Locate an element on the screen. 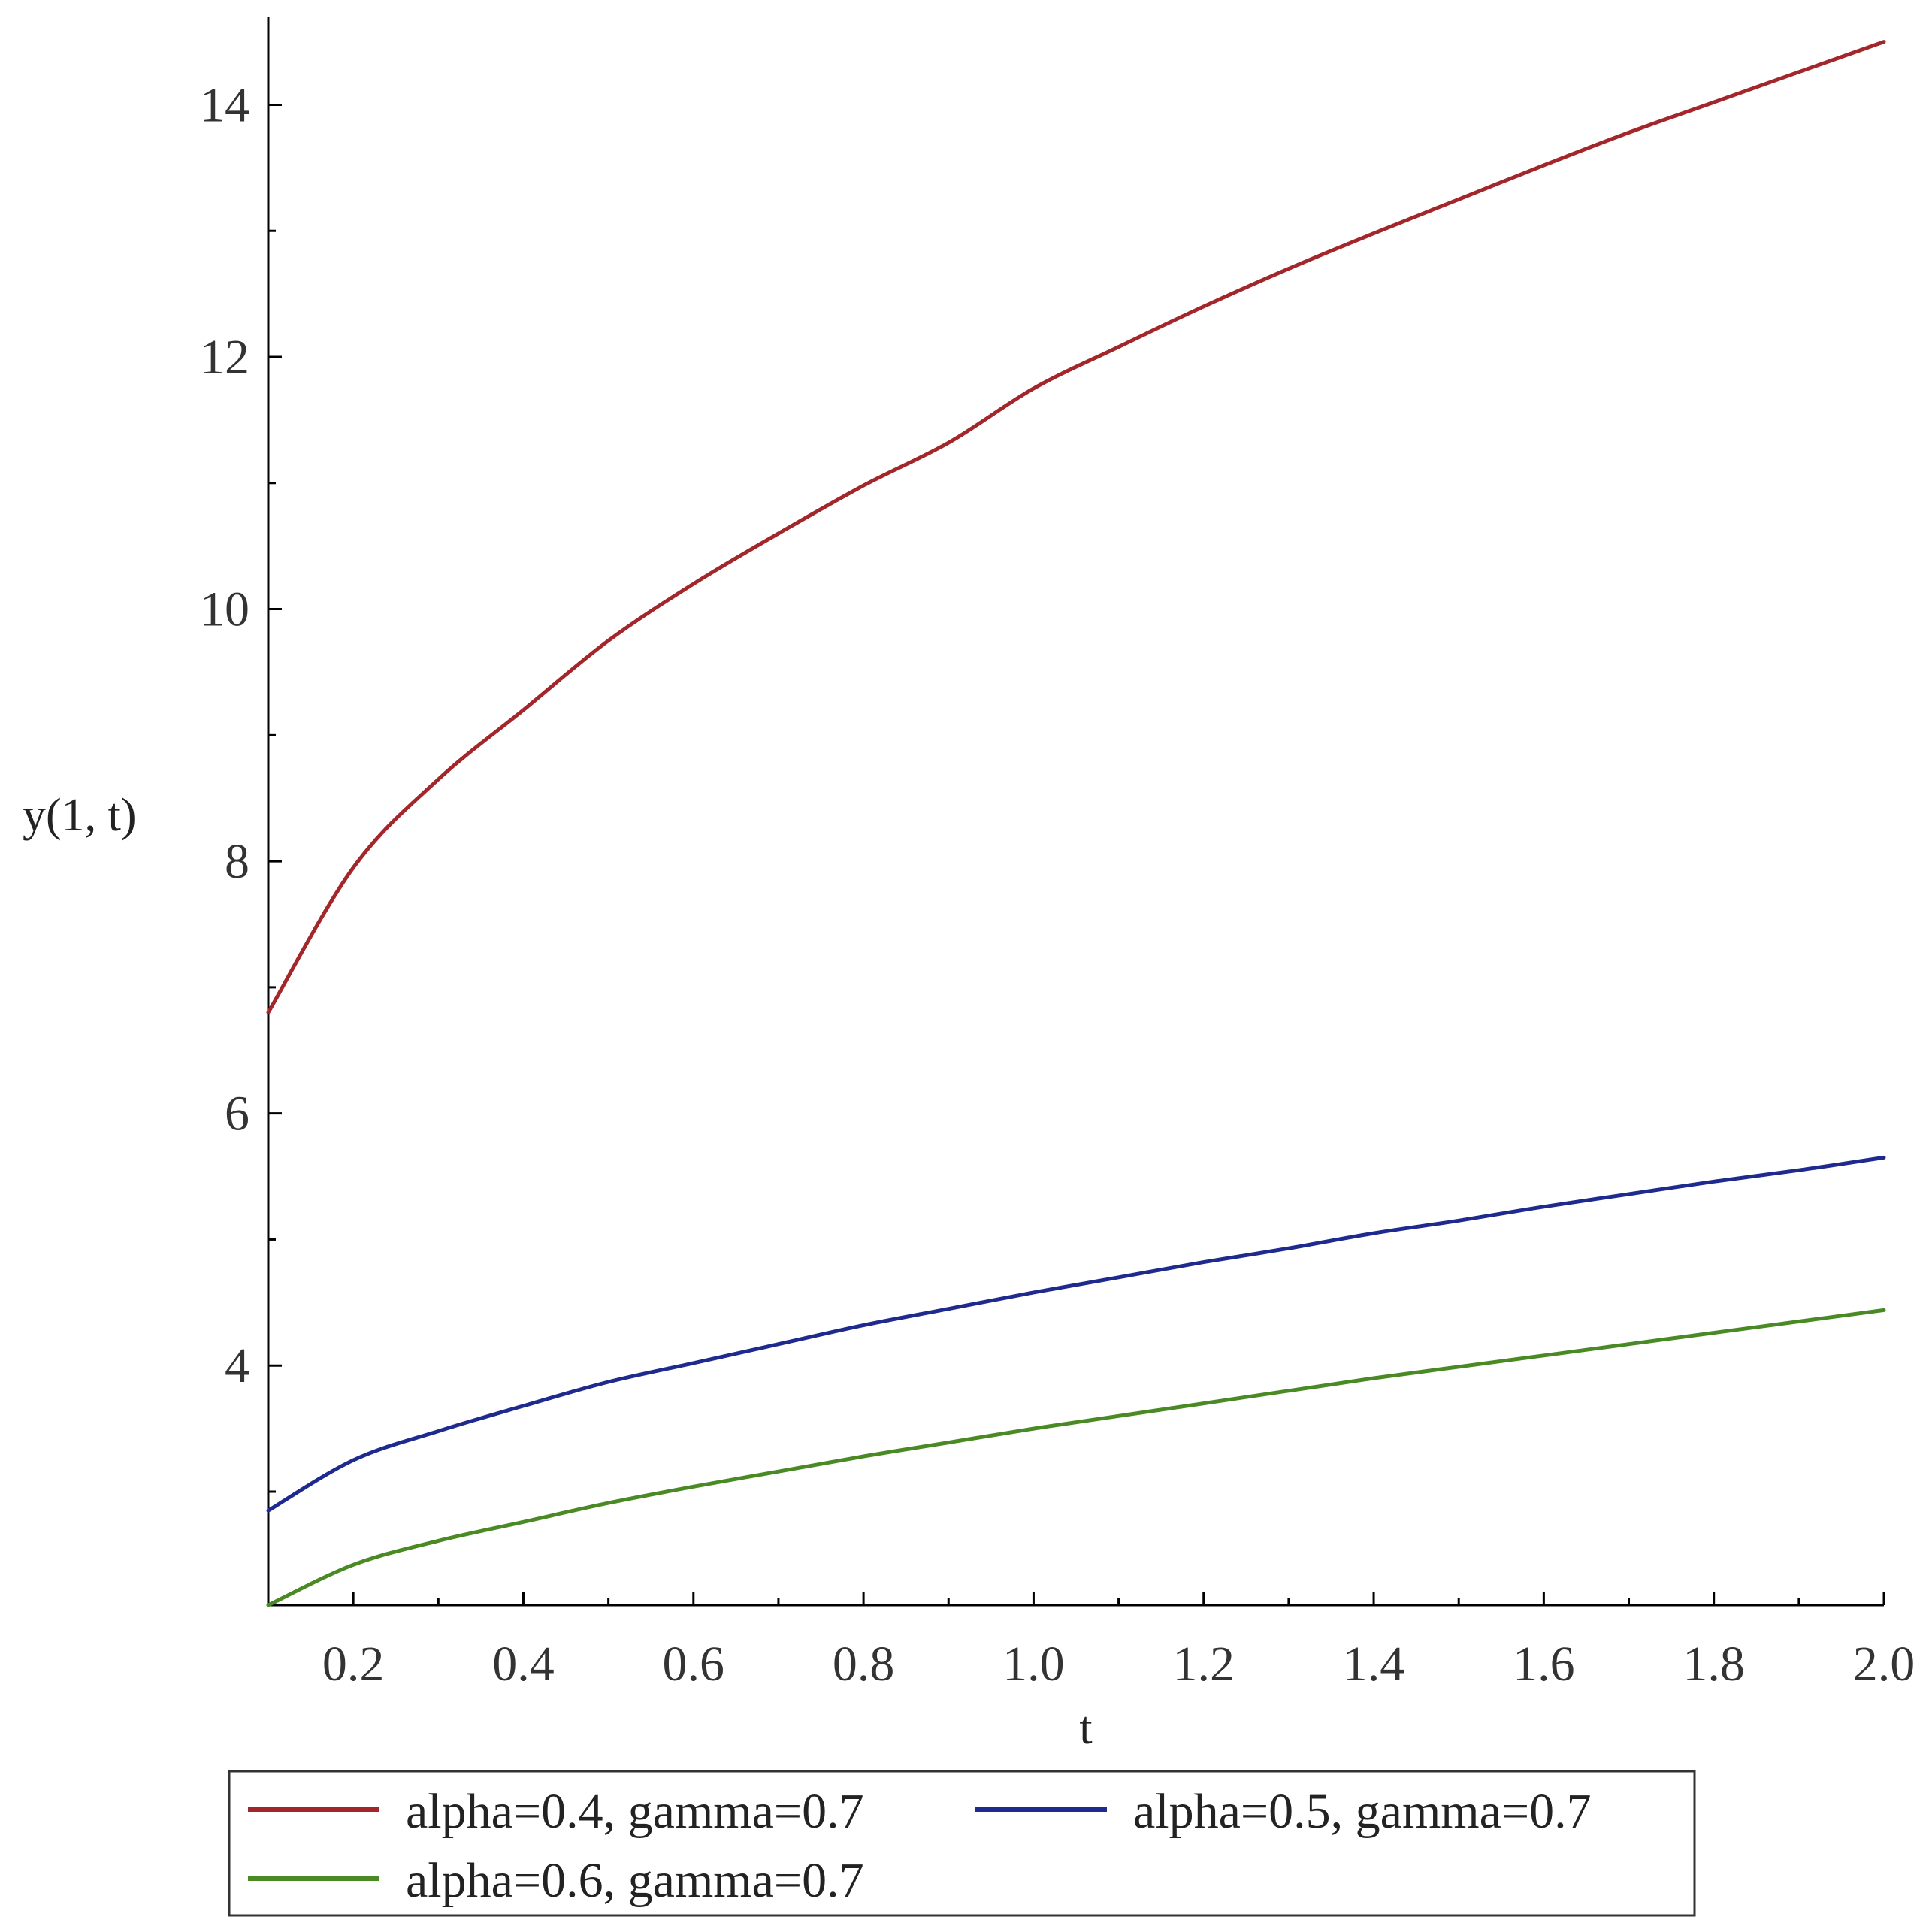  x-ticks is located at coordinates (1119, 1598).